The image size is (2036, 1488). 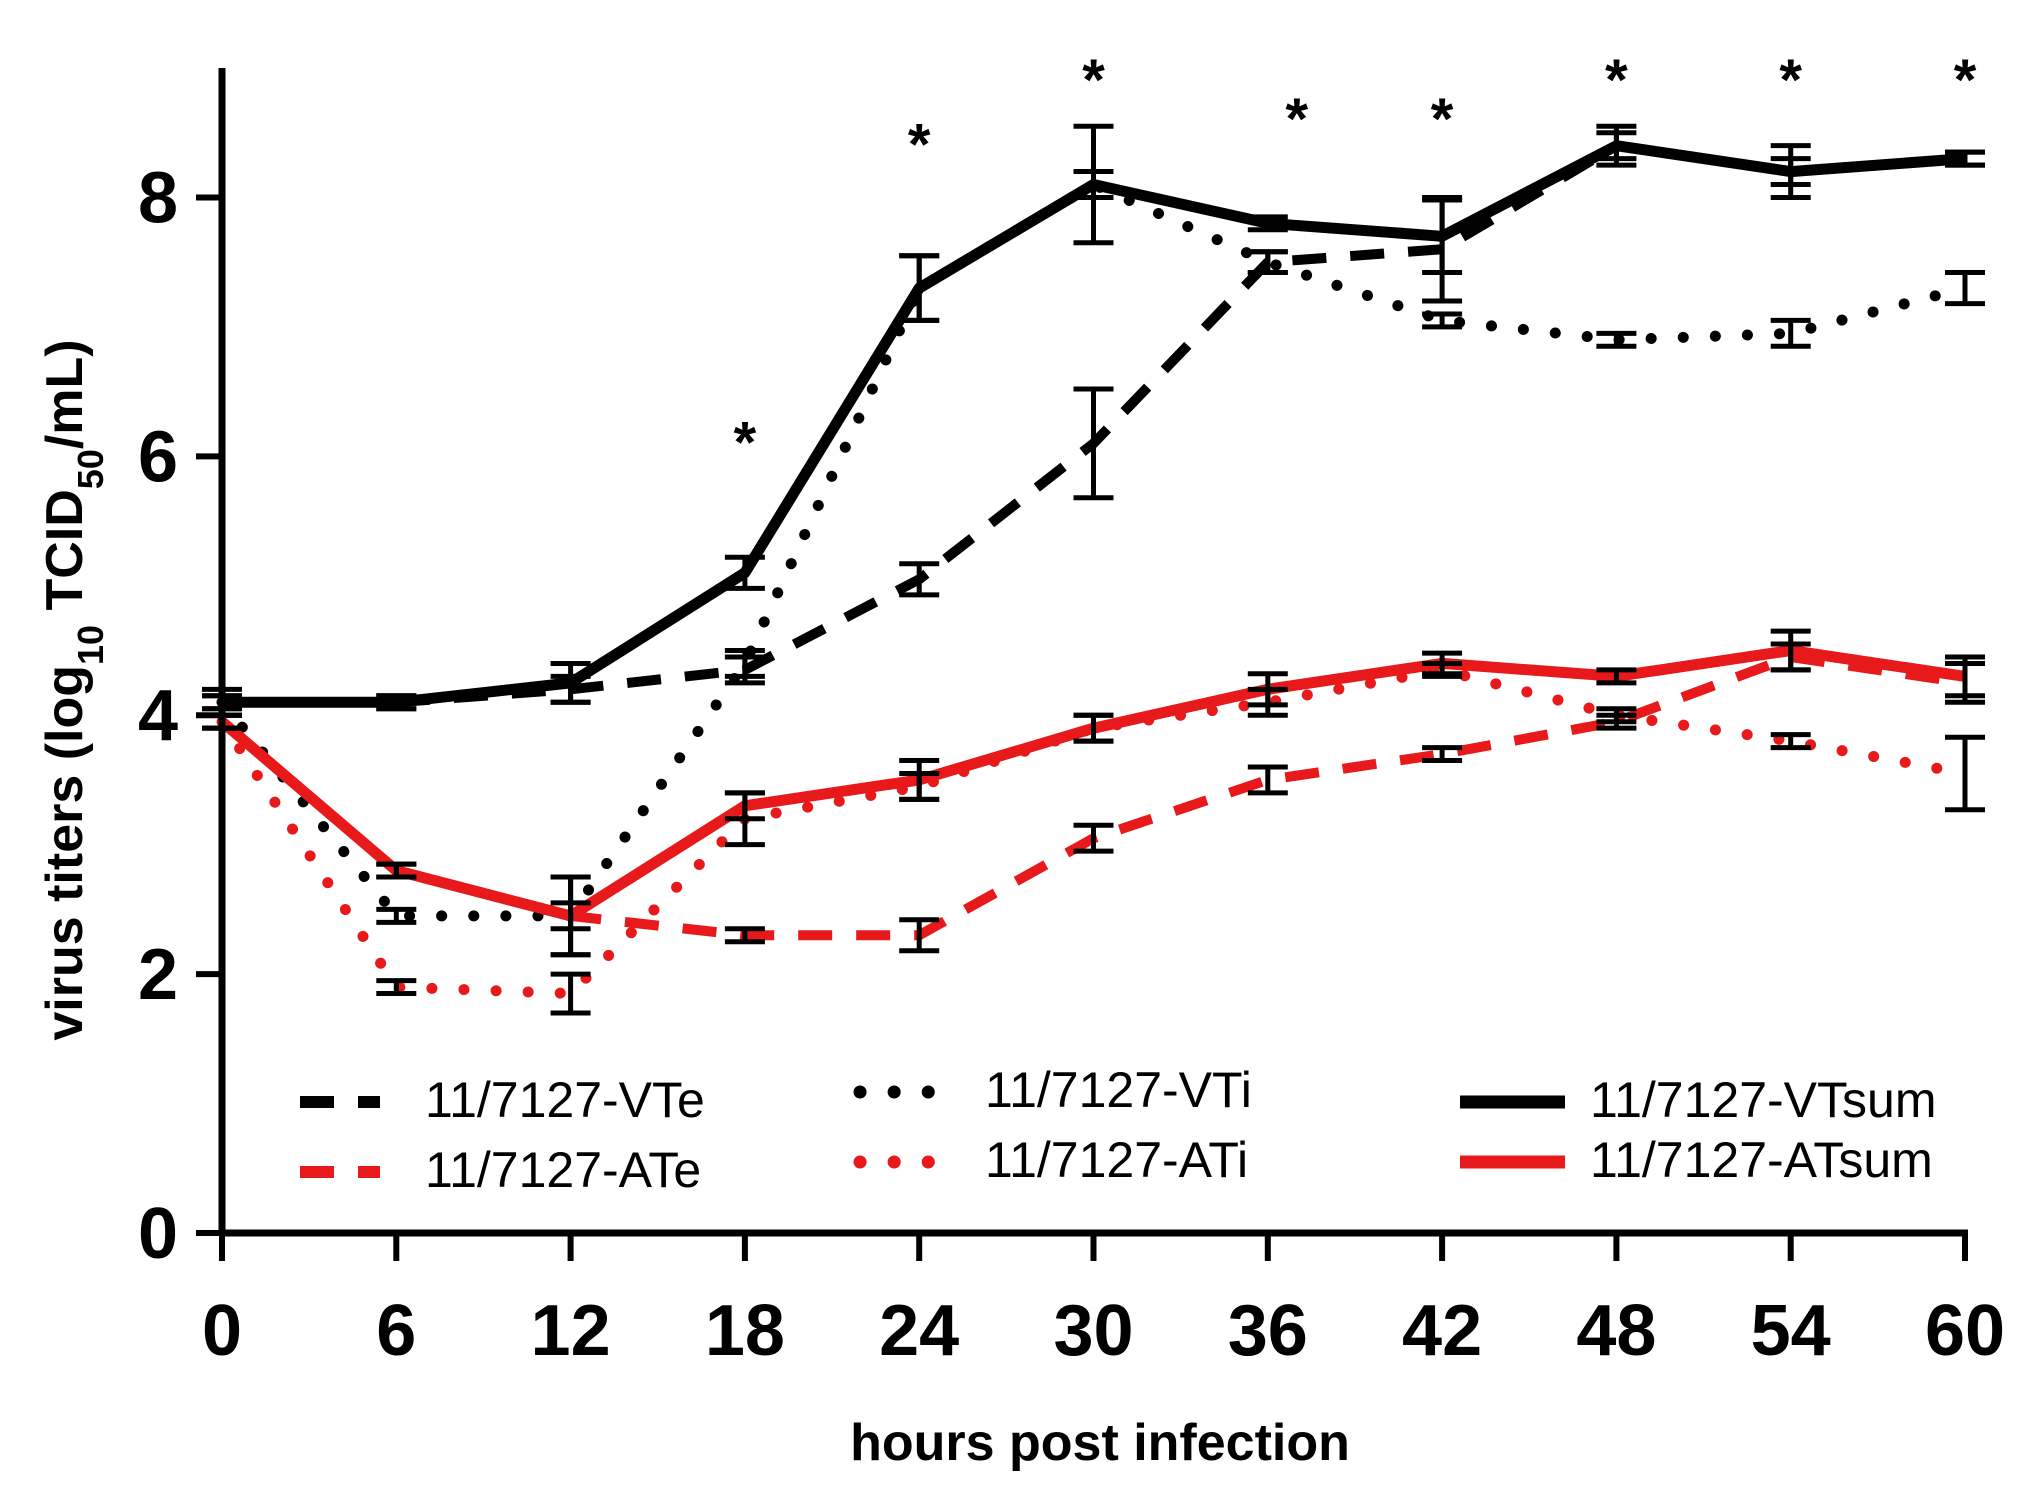 What do you see at coordinates (65, 557) in the screenshot?
I see `y-axis-label-mid: TCID` at bounding box center [65, 557].